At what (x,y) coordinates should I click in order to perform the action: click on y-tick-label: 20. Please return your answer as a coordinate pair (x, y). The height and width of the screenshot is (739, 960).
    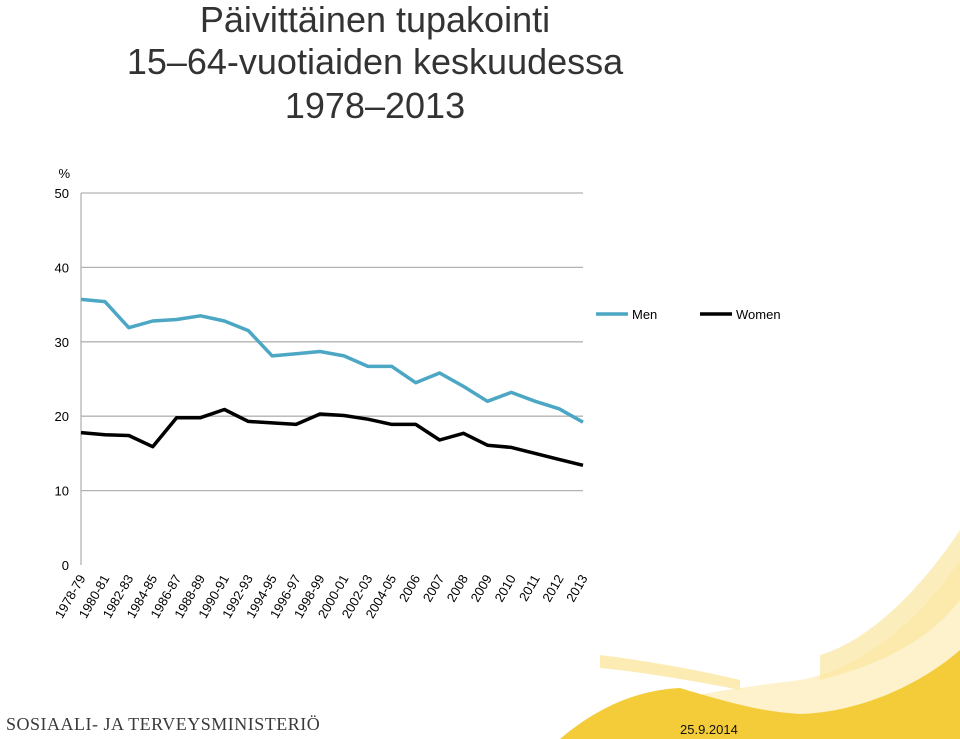
    Looking at the image, I should click on (62, 416).